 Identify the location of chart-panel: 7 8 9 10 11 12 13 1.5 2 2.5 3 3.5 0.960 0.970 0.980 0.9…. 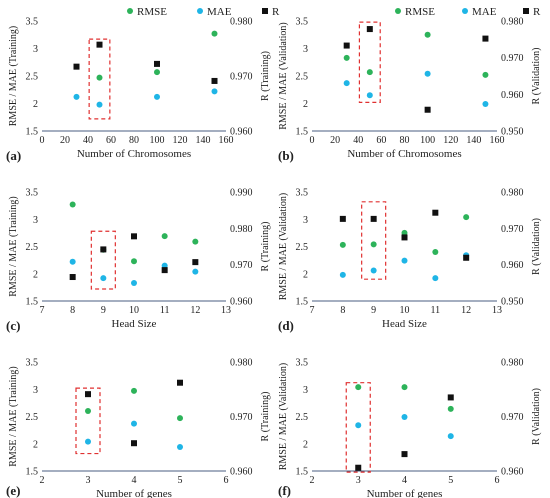
(138, 261).